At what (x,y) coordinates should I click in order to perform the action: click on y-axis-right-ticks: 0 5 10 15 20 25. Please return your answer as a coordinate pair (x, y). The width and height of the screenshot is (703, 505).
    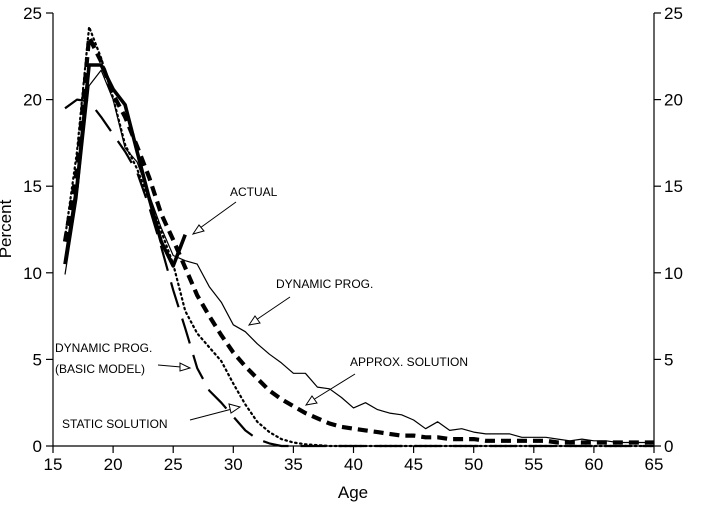
    Looking at the image, I should click on (668, 230).